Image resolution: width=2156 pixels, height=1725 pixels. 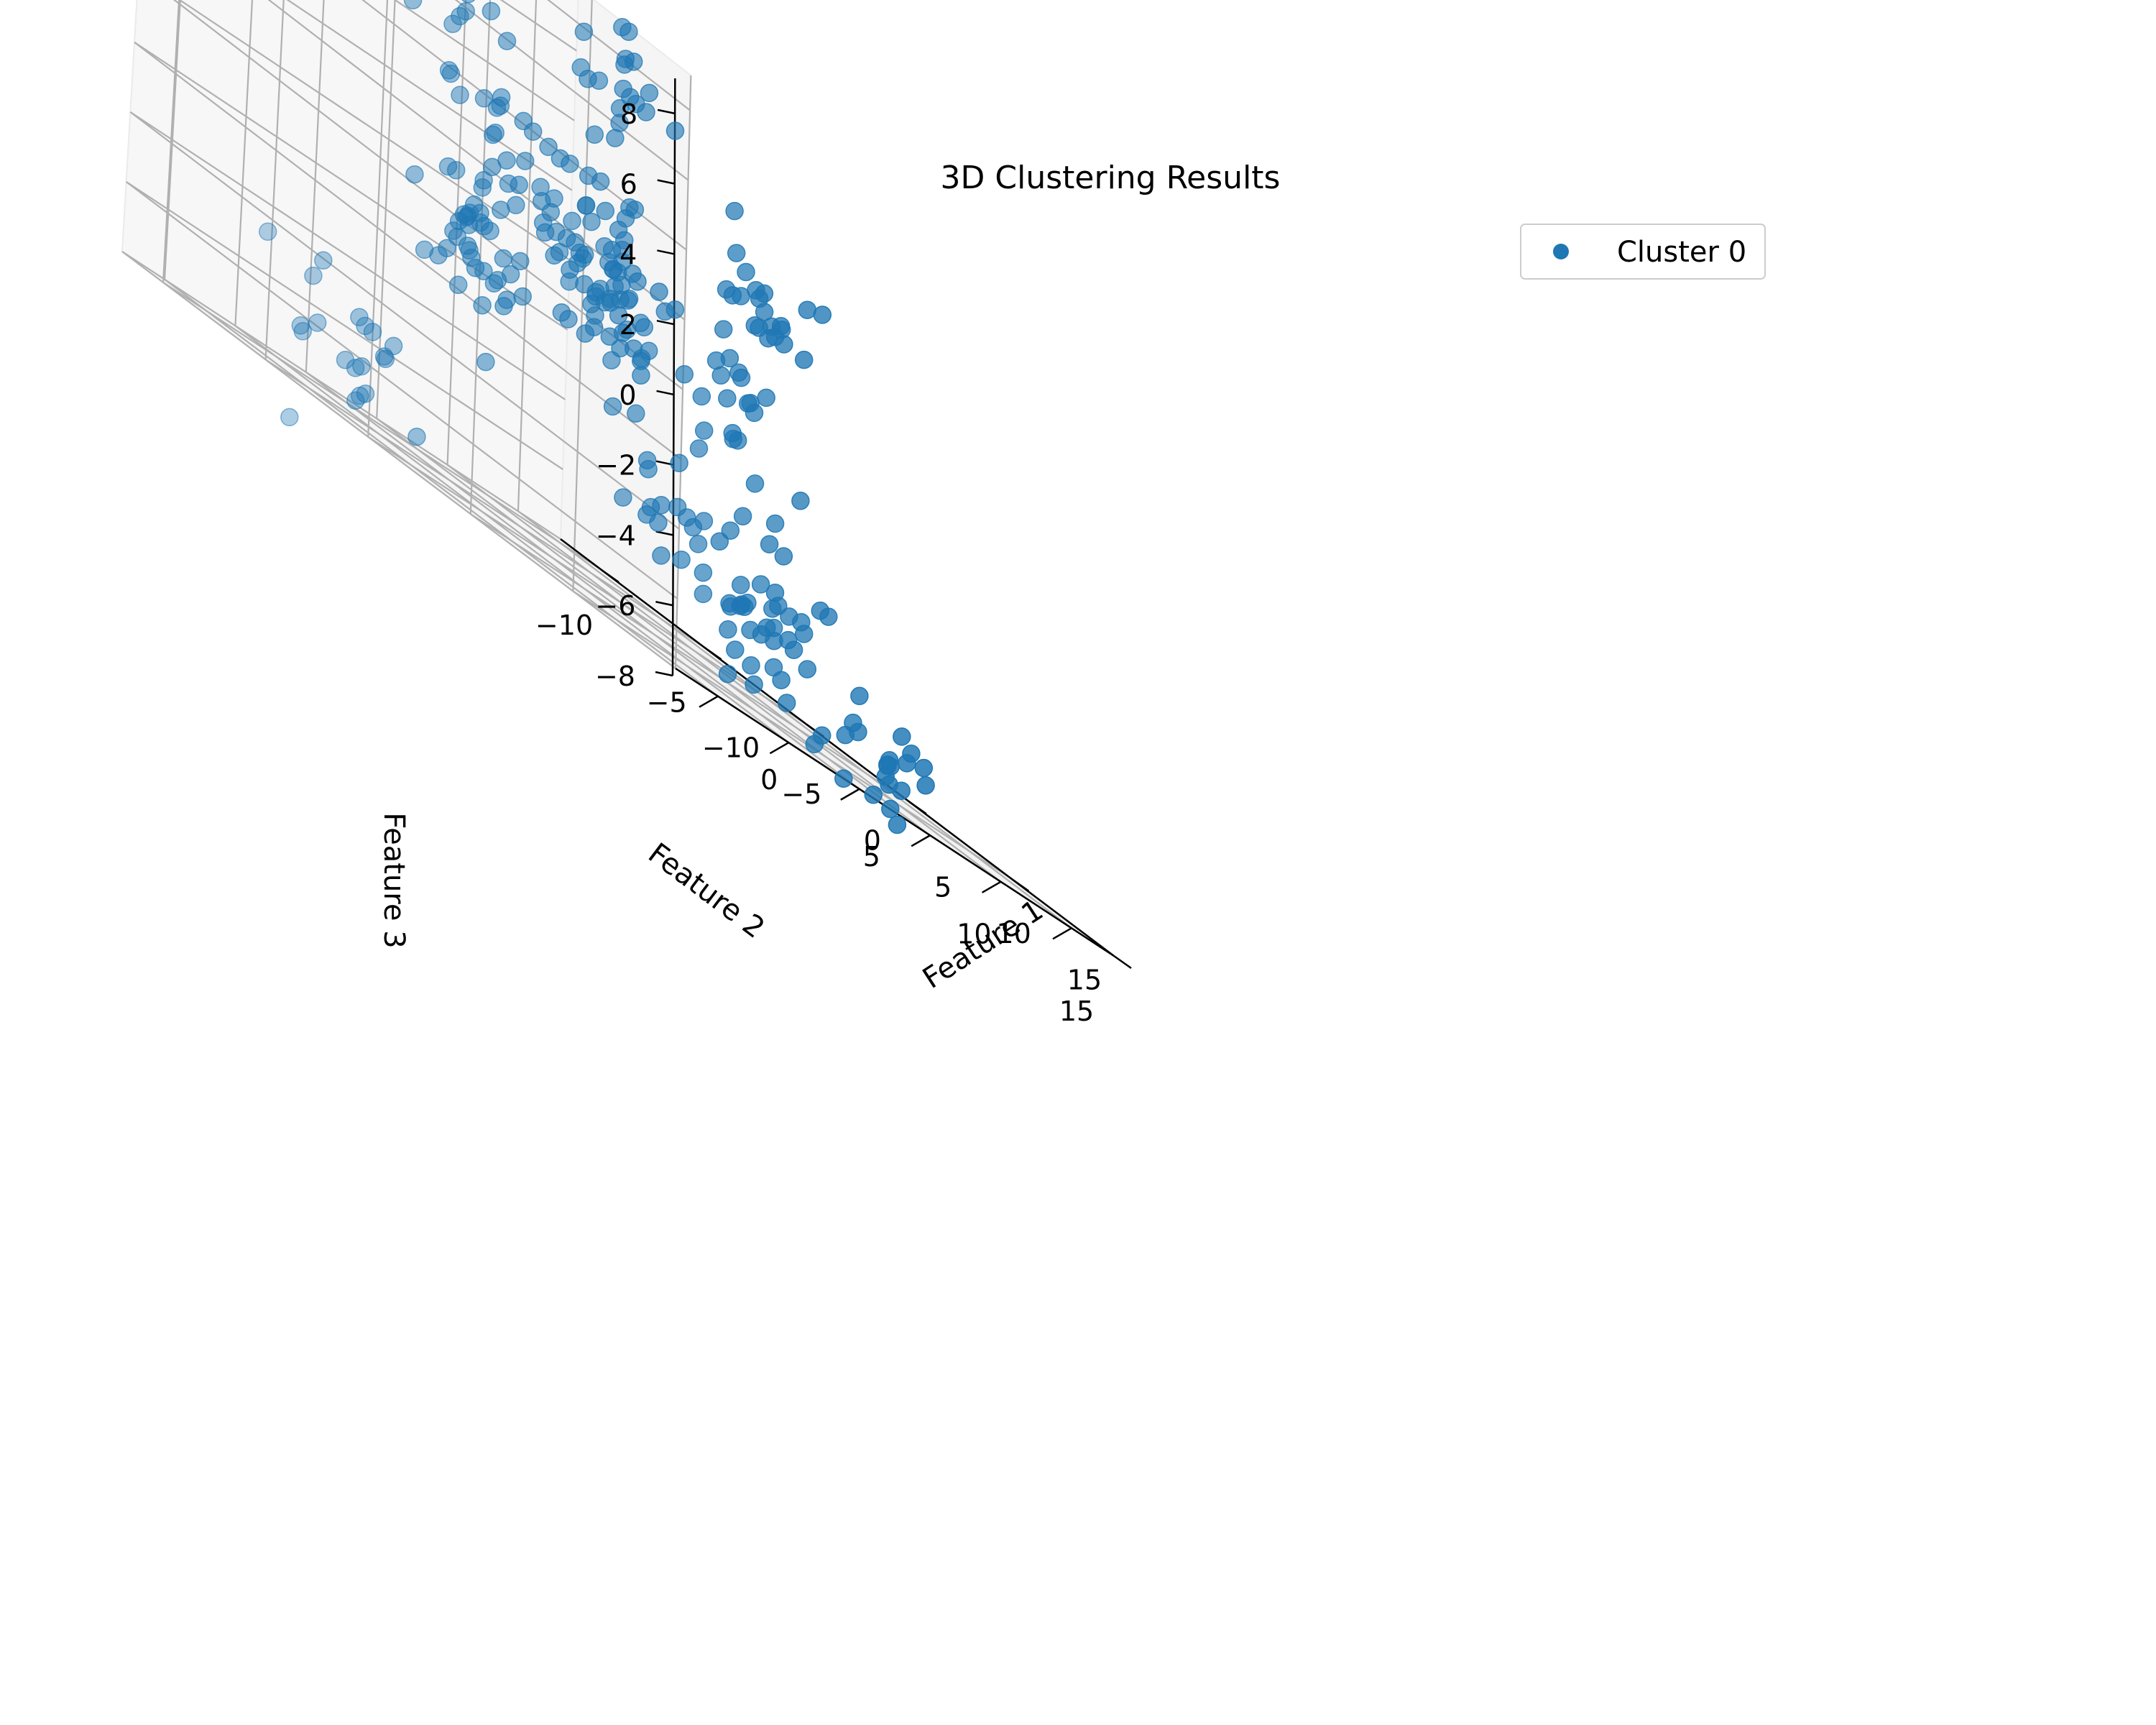 I want to click on x-tick-label: 0, so click(x=872, y=841).